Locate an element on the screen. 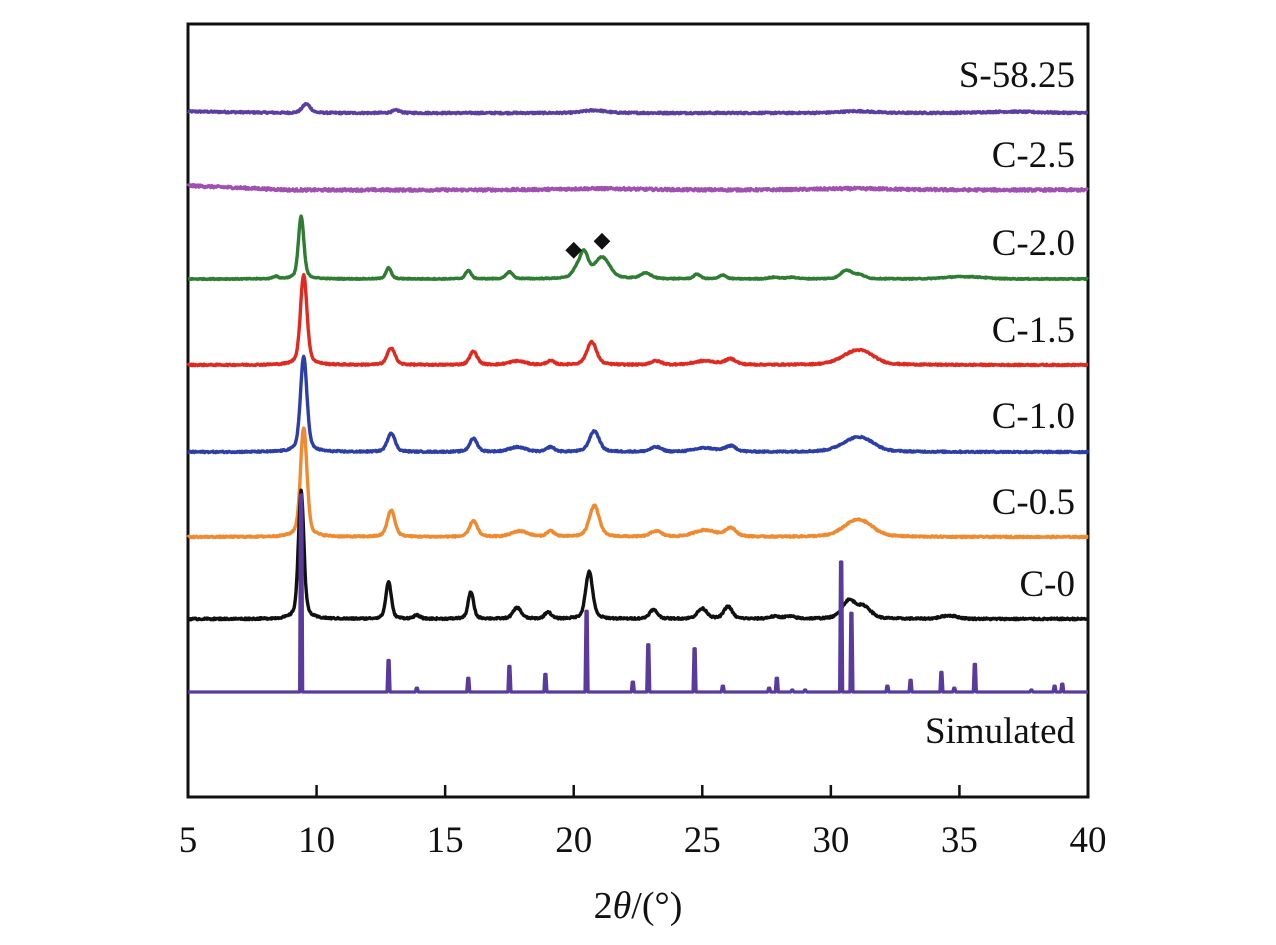 Image resolution: width=1276 pixels, height=945 pixels. series-label-s-58-25: S-58.25 is located at coordinates (1017, 75).